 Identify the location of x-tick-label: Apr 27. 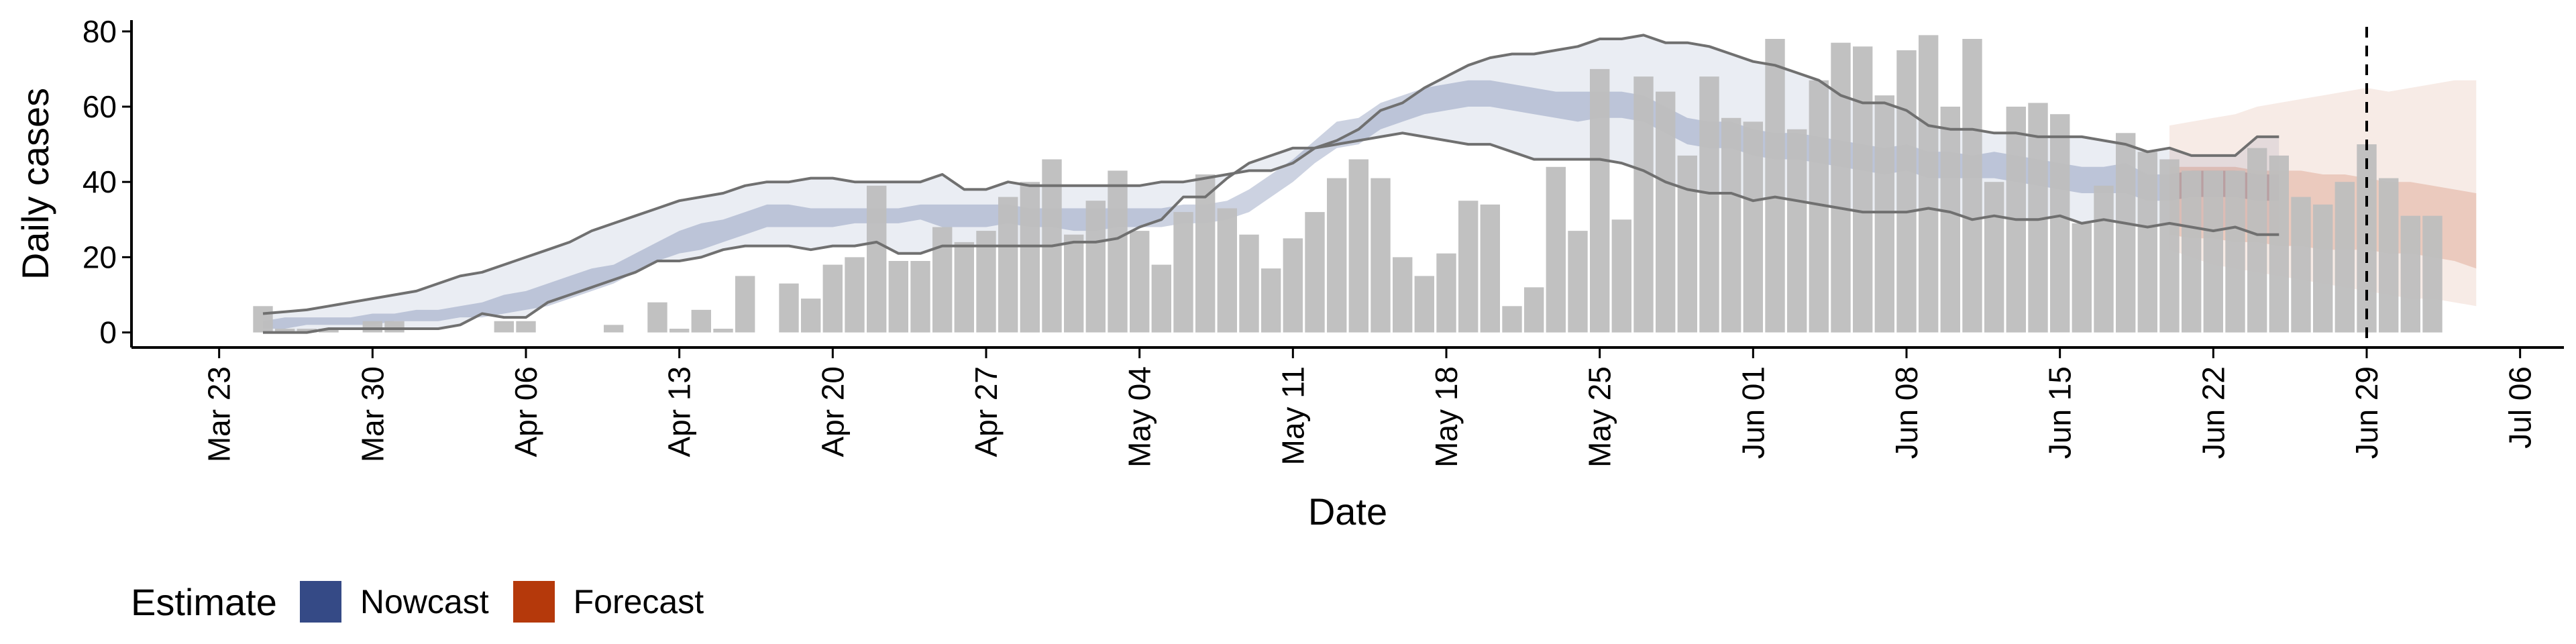
(986, 412).